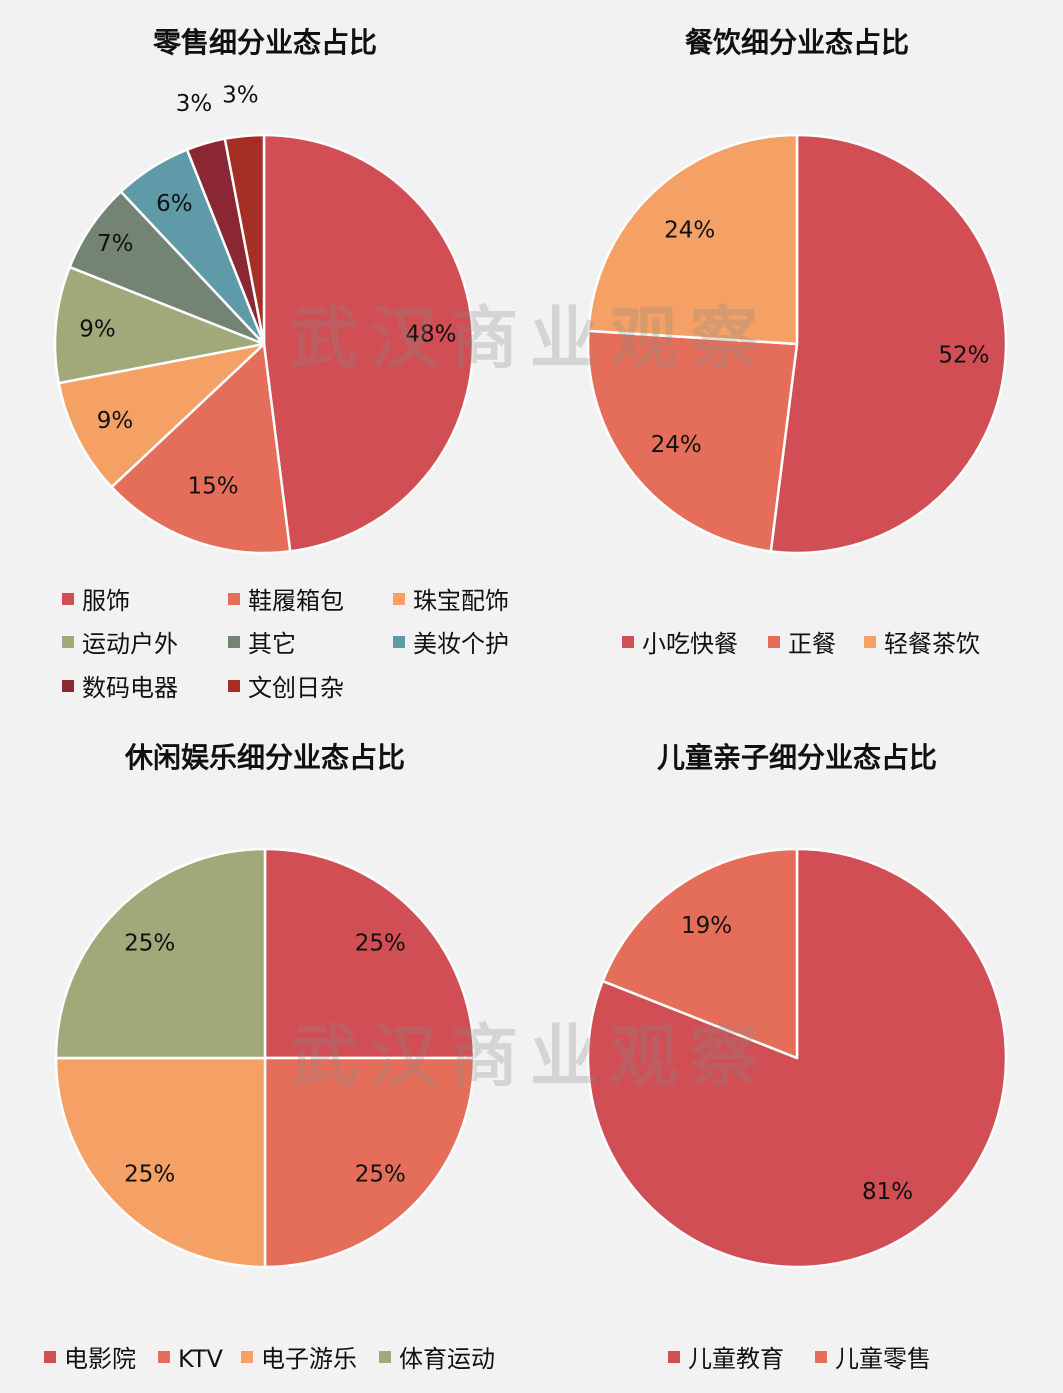 This screenshot has height=1393, width=1063. I want to click on data-label: 7%, so click(115, 244).